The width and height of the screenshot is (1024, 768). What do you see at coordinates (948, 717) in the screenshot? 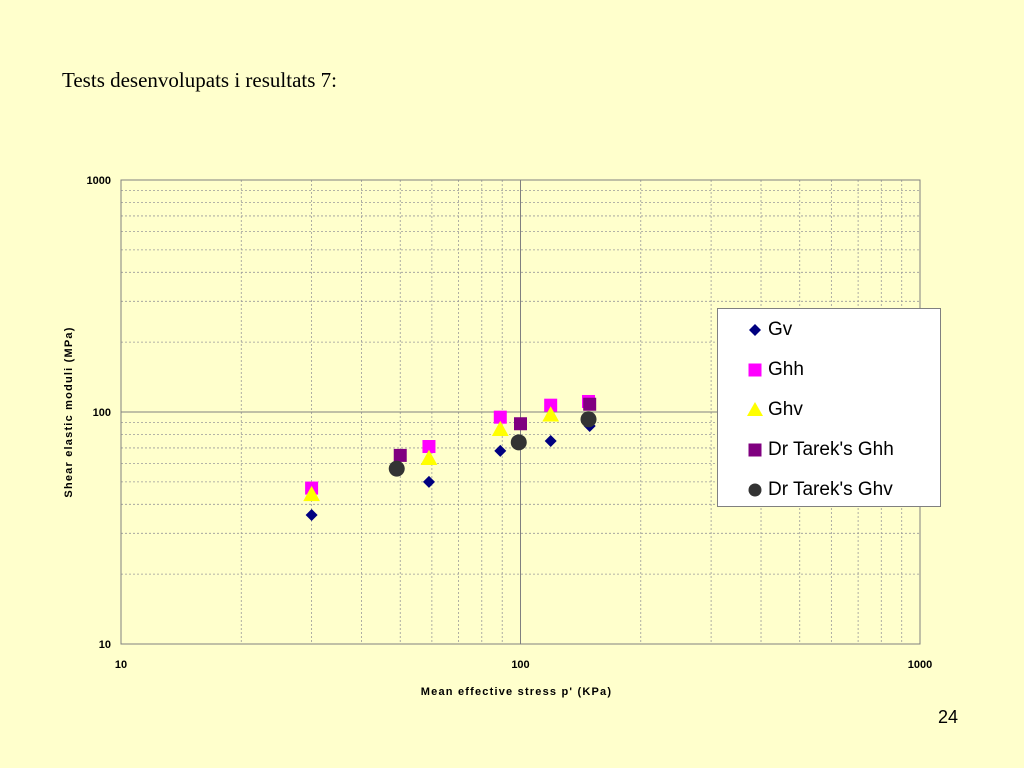
I see `slide-number: 24` at bounding box center [948, 717].